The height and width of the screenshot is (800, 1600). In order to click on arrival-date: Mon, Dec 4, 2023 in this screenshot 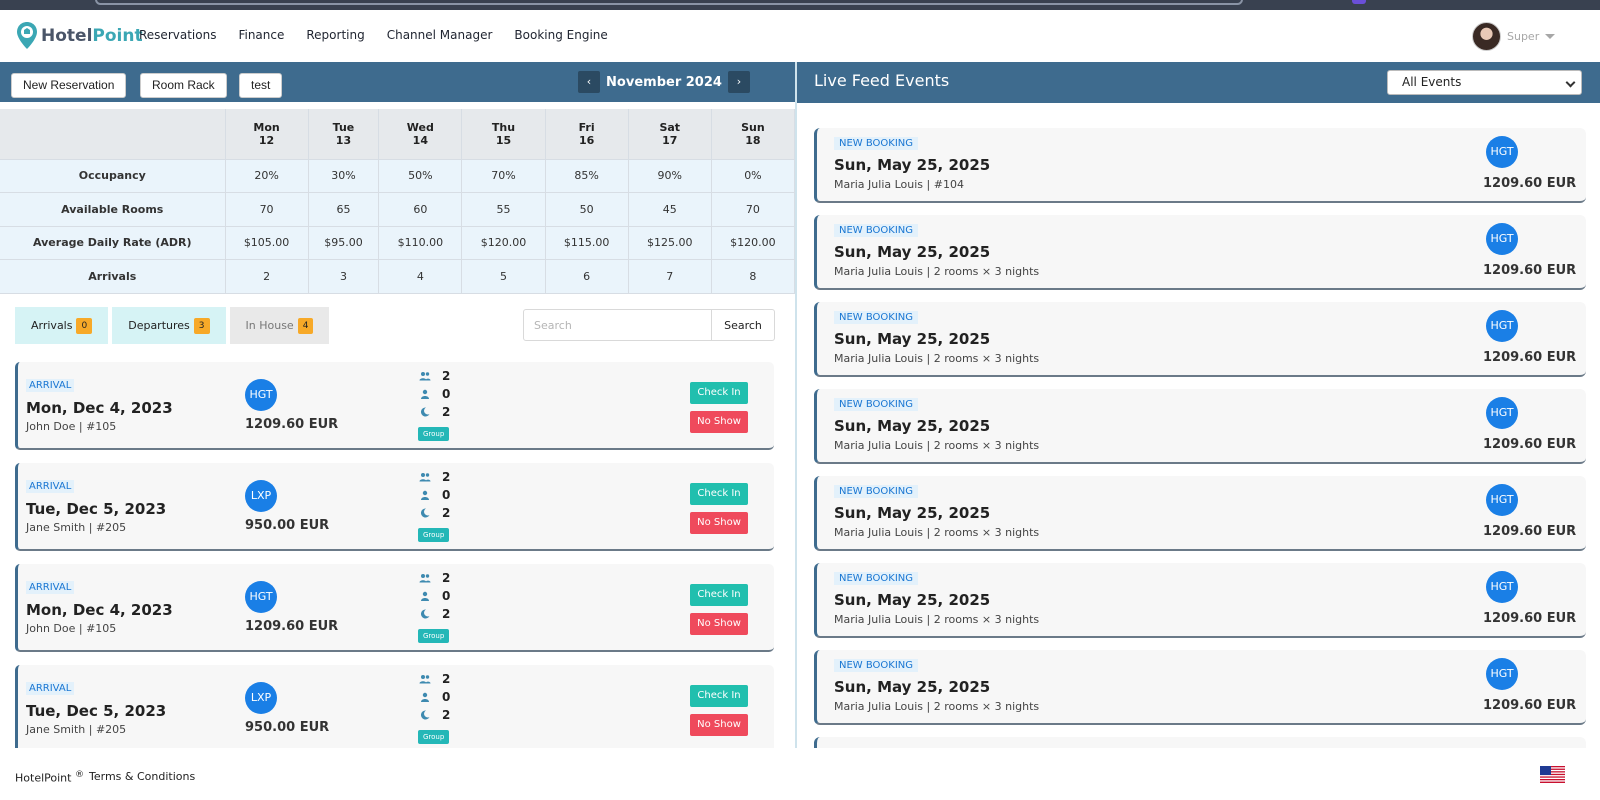, I will do `click(99, 610)`.